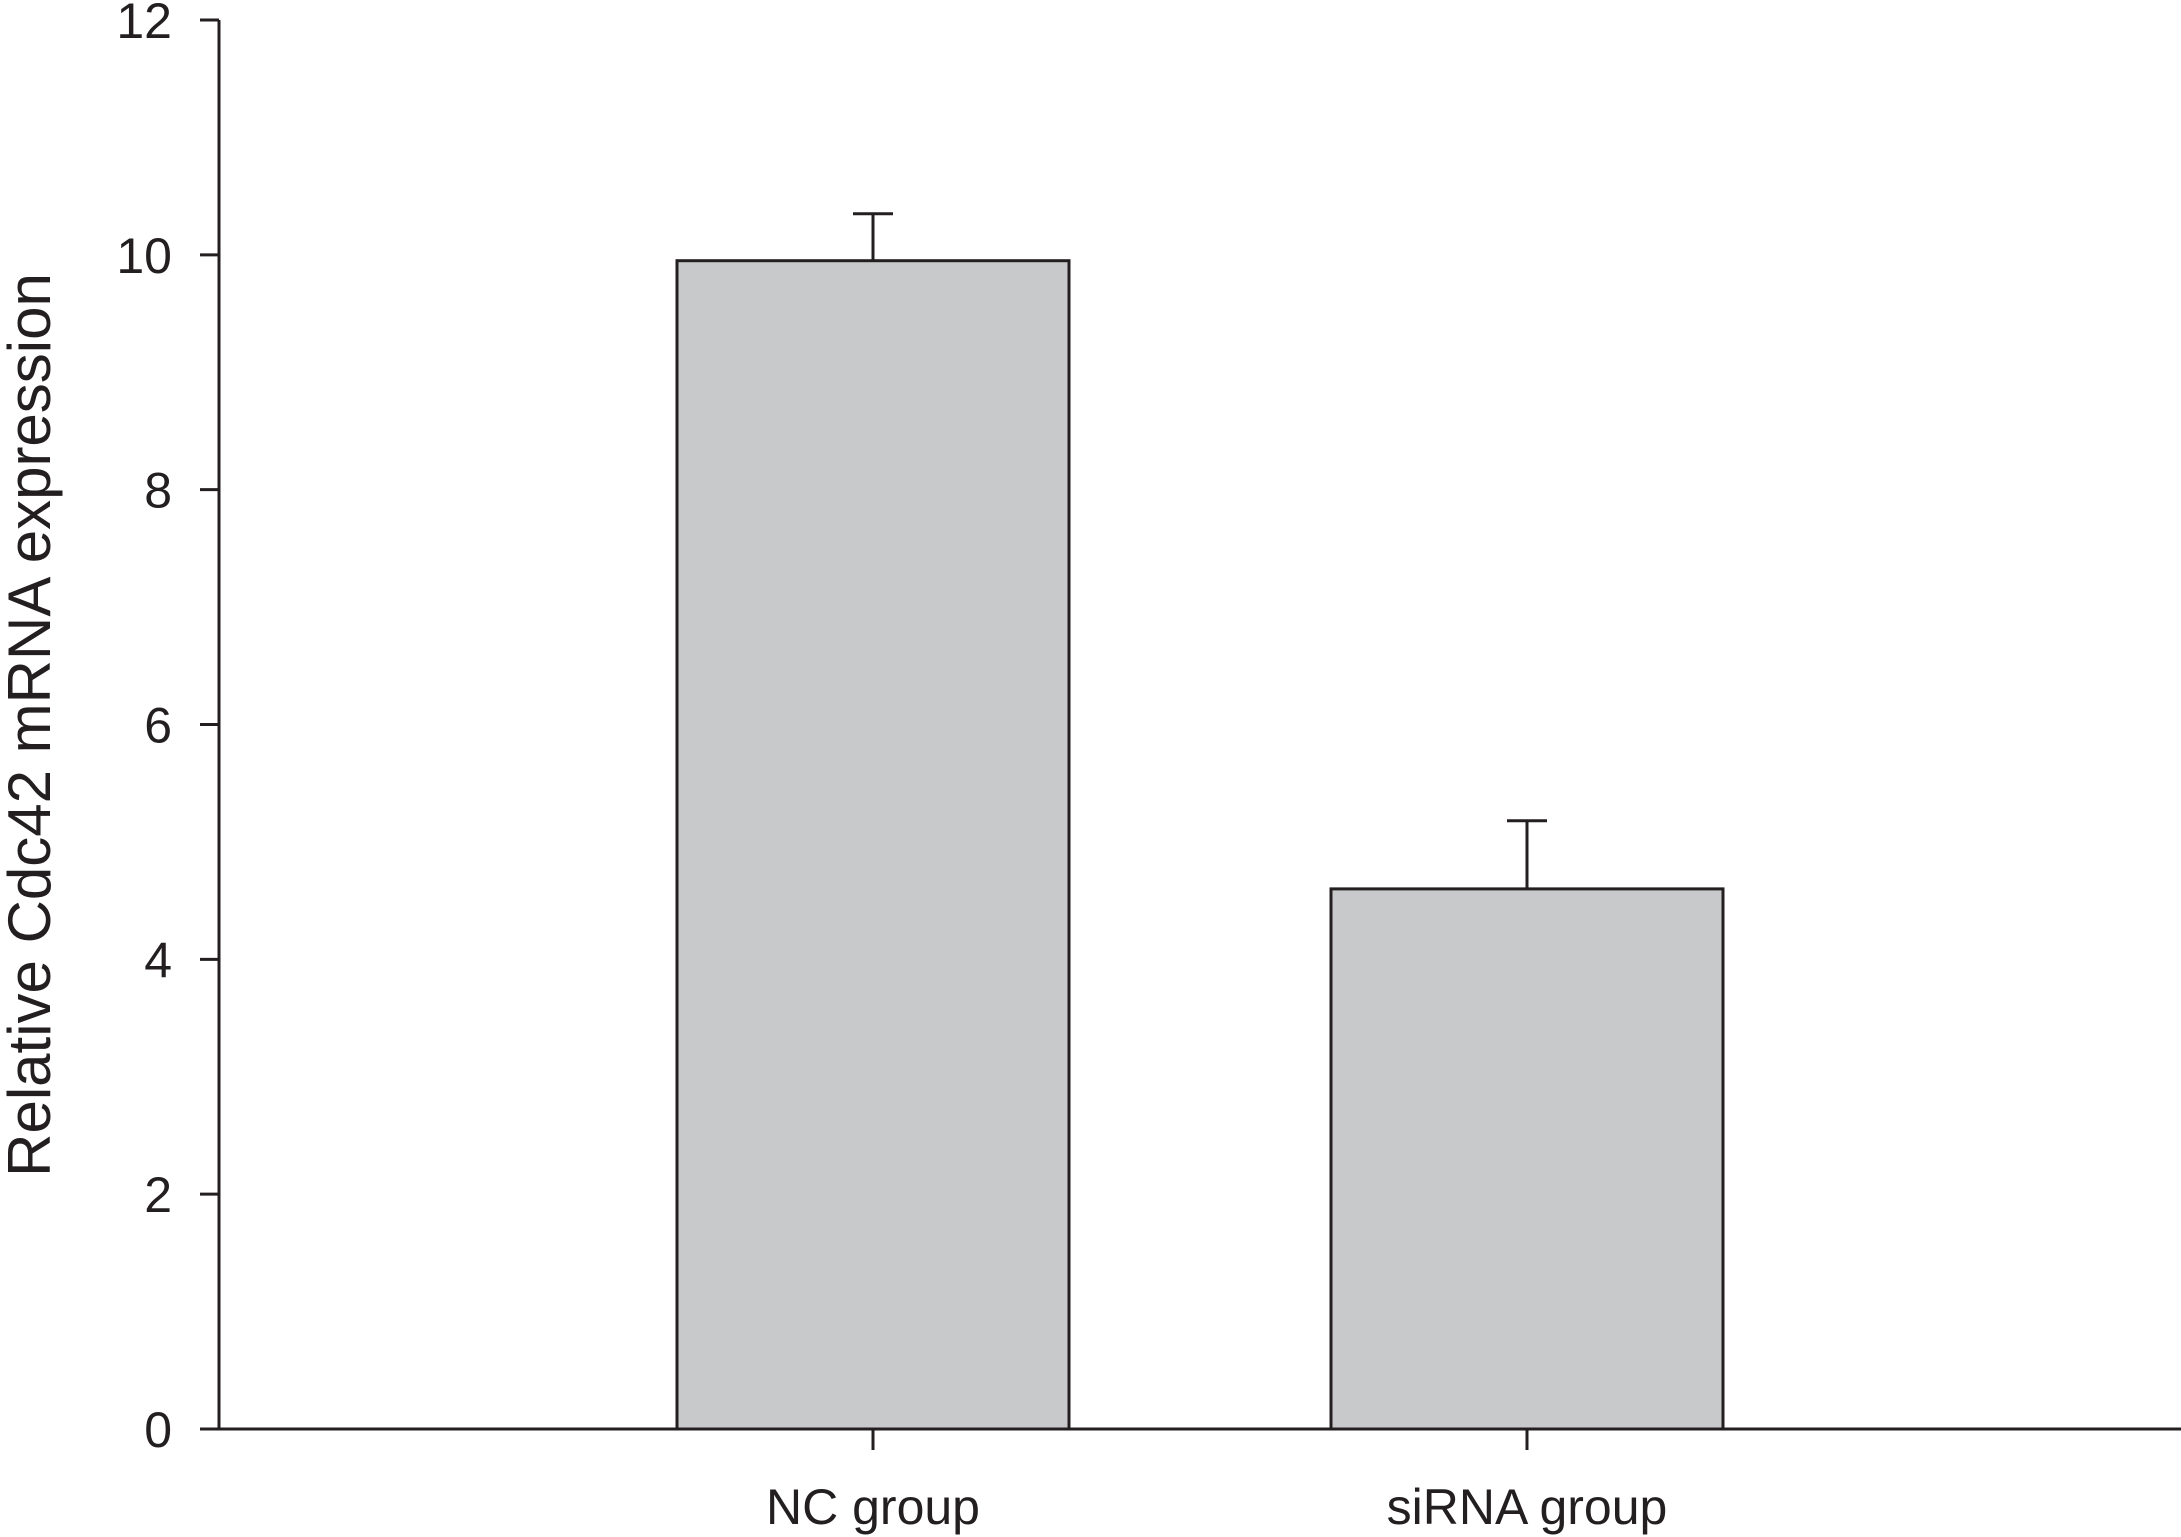  I want to click on y-tick-label-4: 8, so click(158, 491).